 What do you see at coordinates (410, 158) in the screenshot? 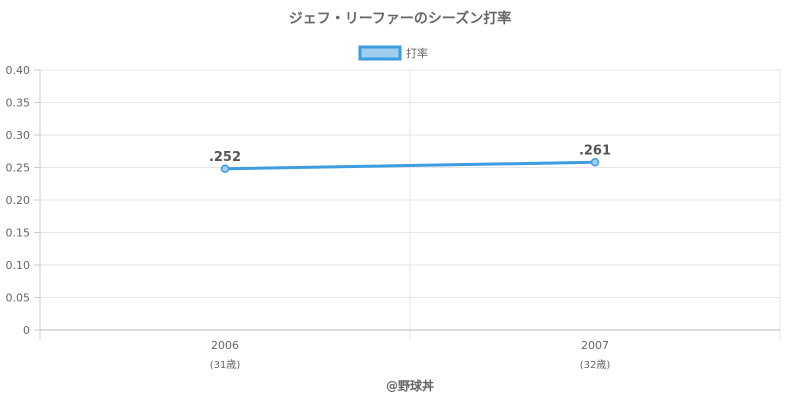
I see `series-layer: .252 .261` at bounding box center [410, 158].